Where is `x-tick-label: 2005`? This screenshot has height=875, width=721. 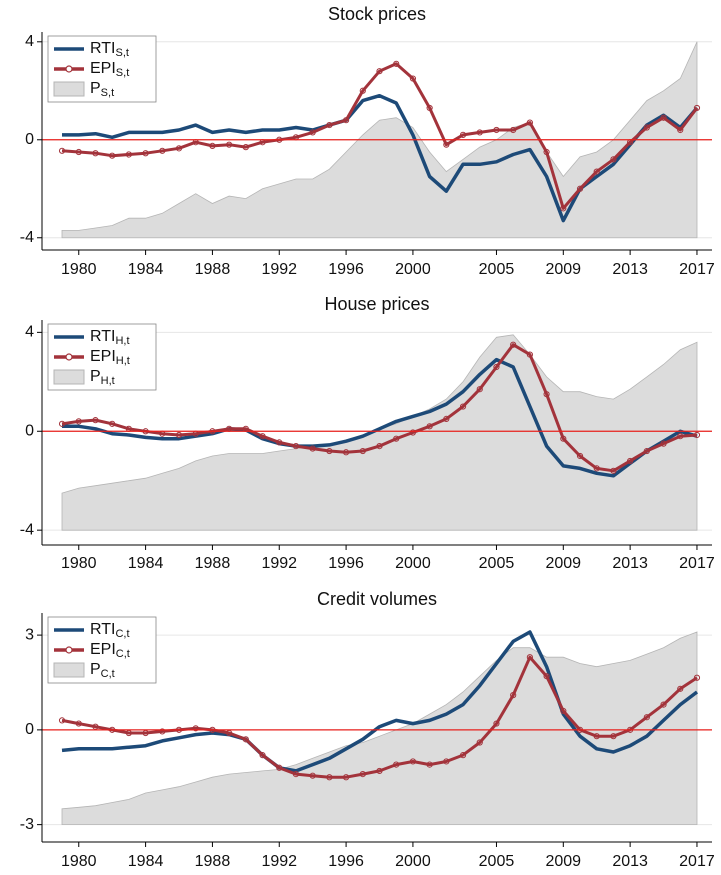
x-tick-label: 2005 is located at coordinates (497, 269).